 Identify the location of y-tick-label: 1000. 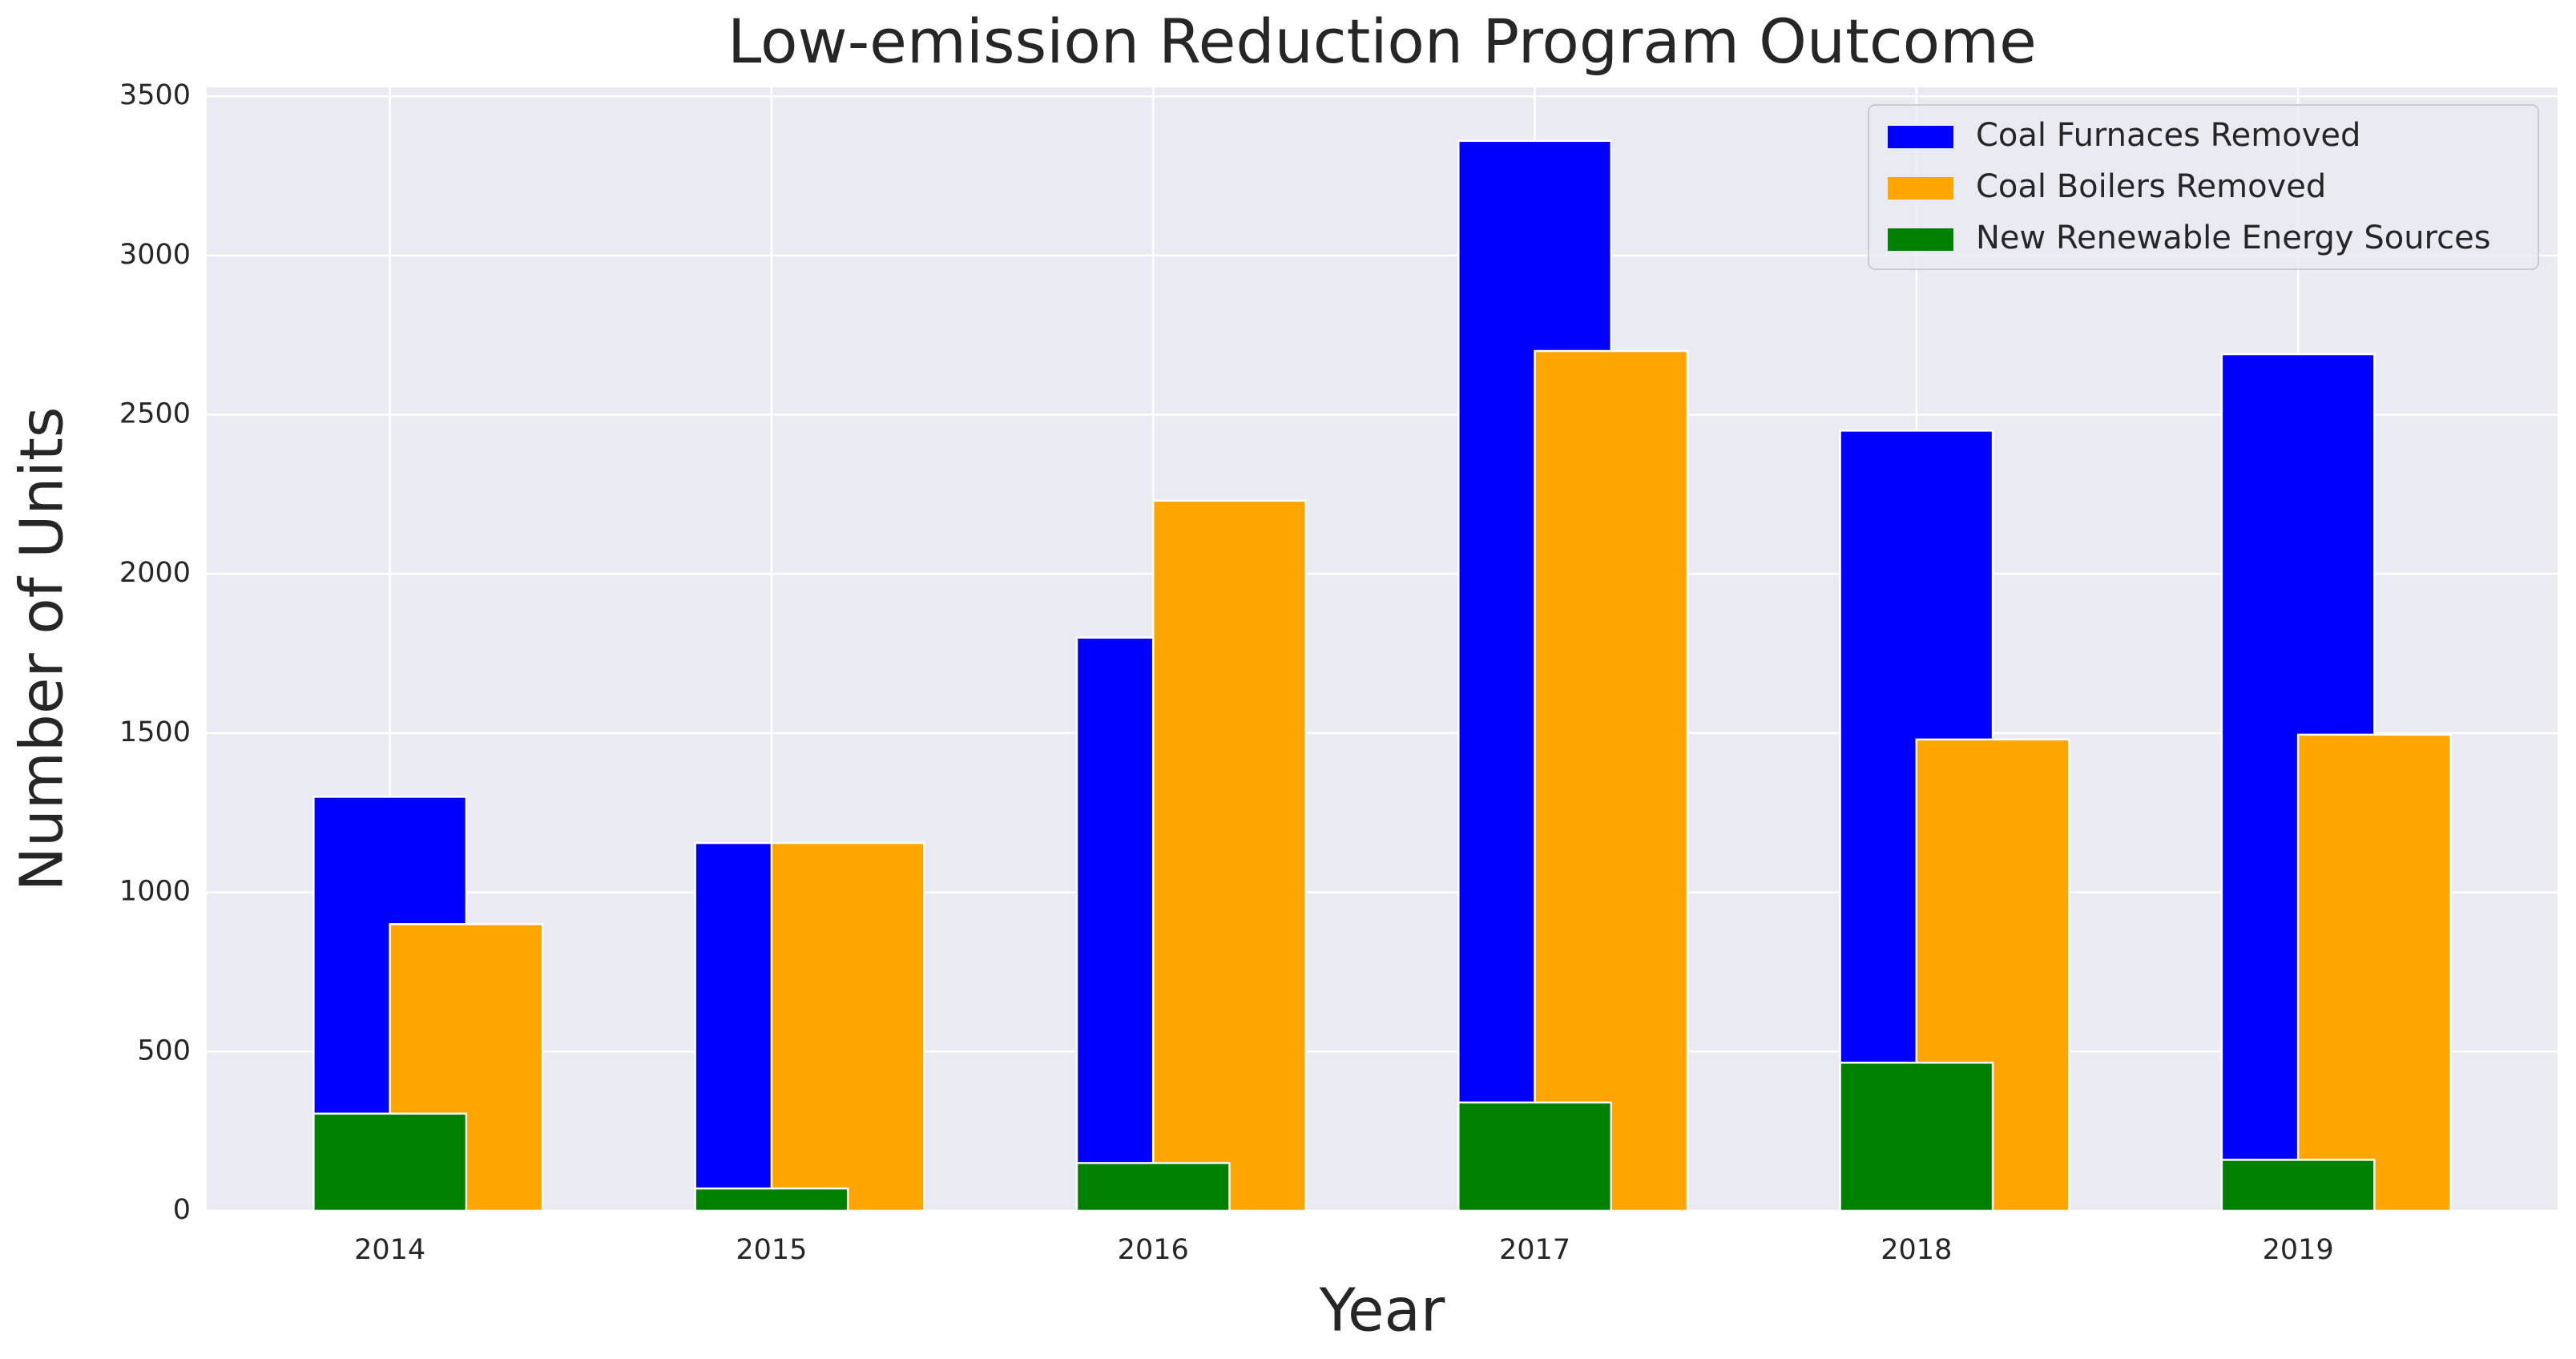
(155, 892).